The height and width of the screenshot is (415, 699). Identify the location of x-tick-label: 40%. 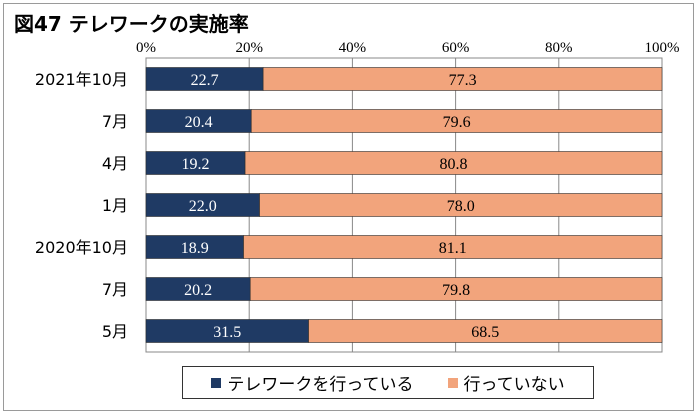
(353, 48).